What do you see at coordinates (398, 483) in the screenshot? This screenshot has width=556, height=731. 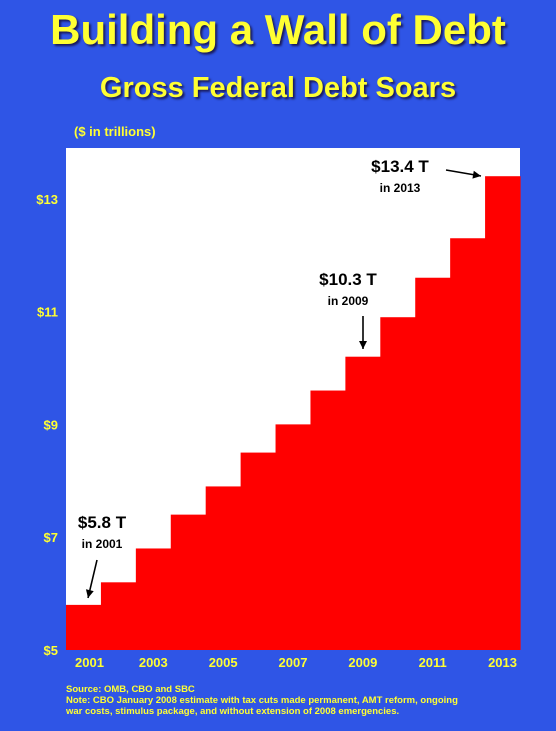 I see `bar-2010` at bounding box center [398, 483].